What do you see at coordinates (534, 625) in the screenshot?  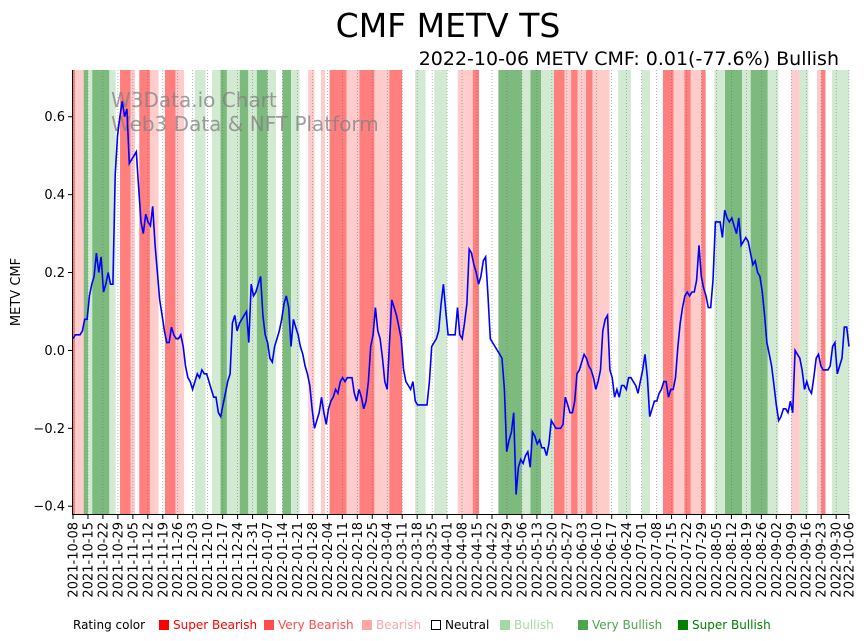 I see `legend-label-bullish: Bullish` at bounding box center [534, 625].